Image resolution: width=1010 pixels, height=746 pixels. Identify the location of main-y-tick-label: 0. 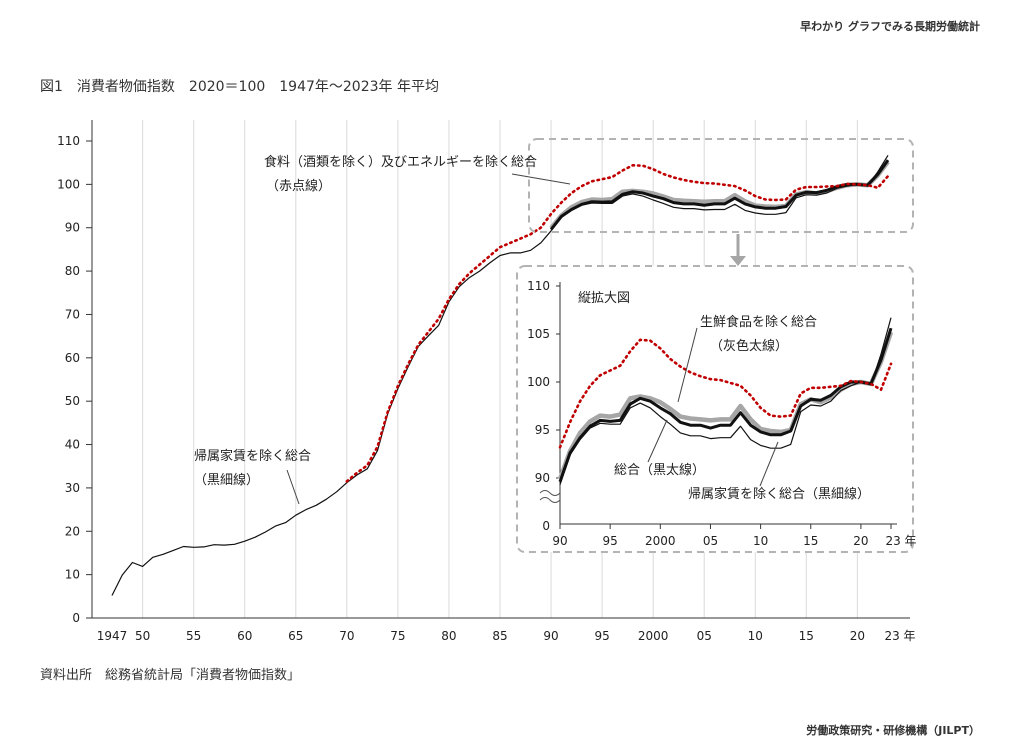
(76, 618).